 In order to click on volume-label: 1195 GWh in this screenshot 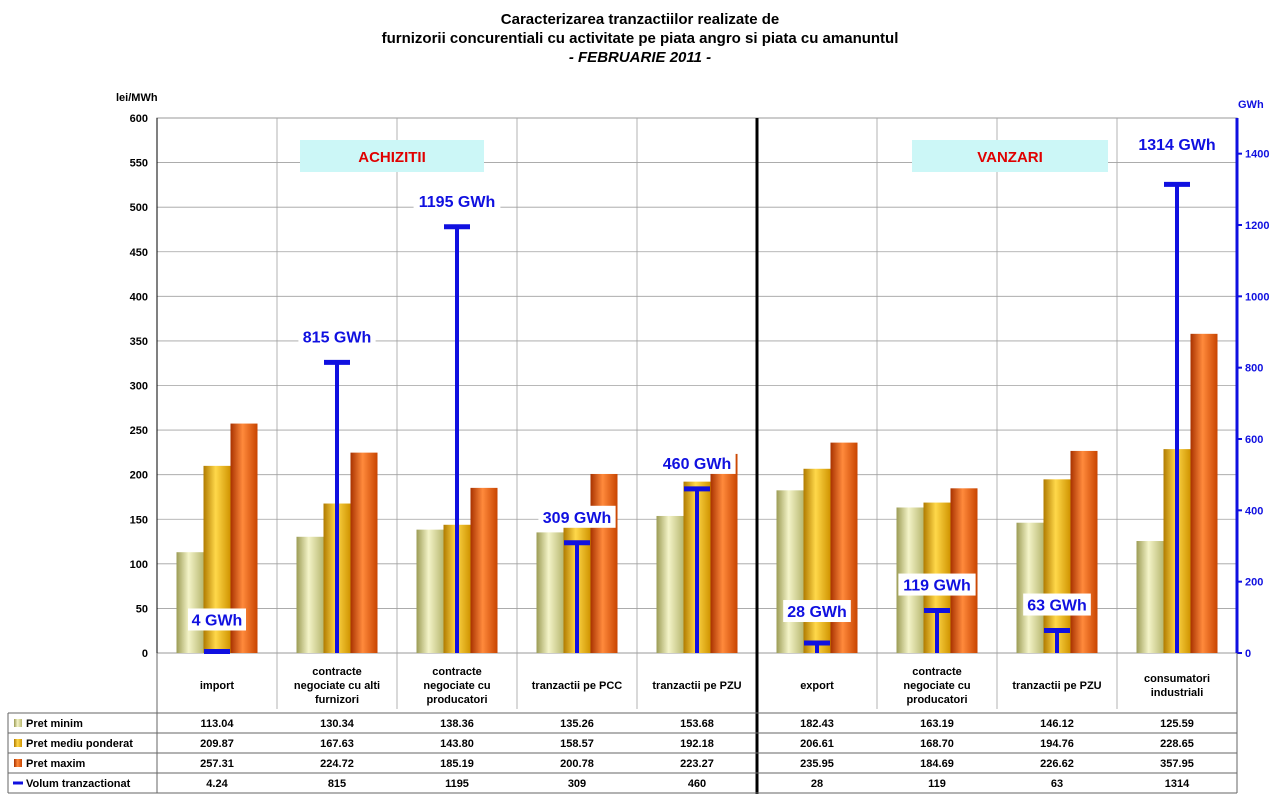, I will do `click(457, 202)`.